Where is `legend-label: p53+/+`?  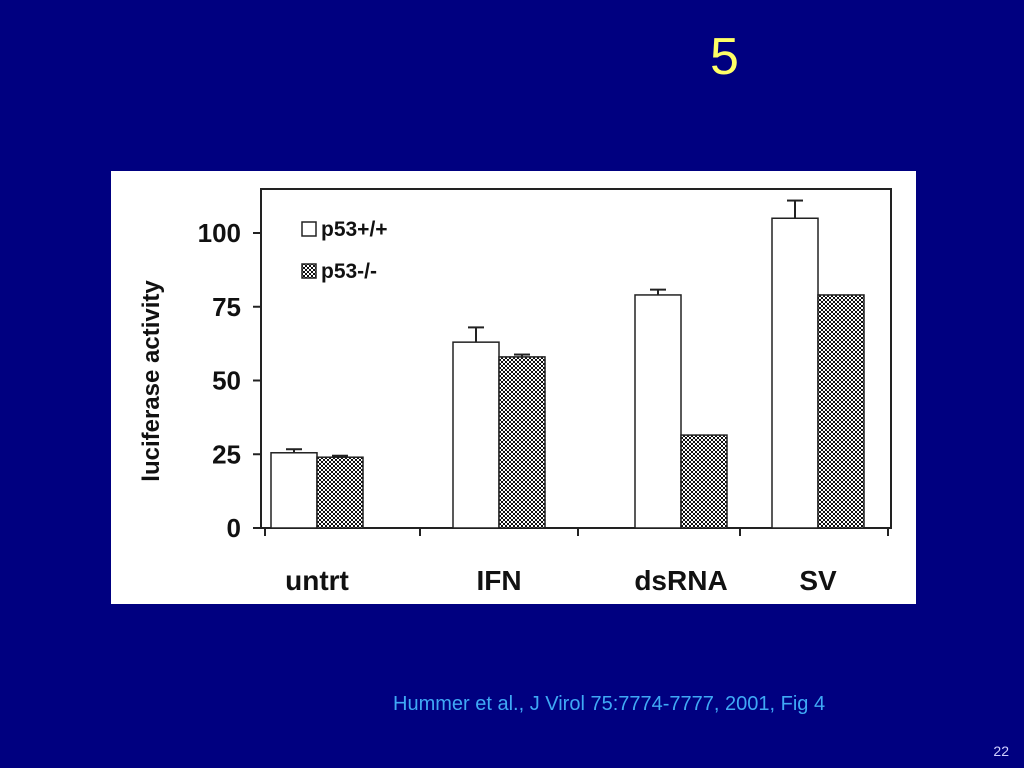 legend-label: p53+/+ is located at coordinates (354, 229).